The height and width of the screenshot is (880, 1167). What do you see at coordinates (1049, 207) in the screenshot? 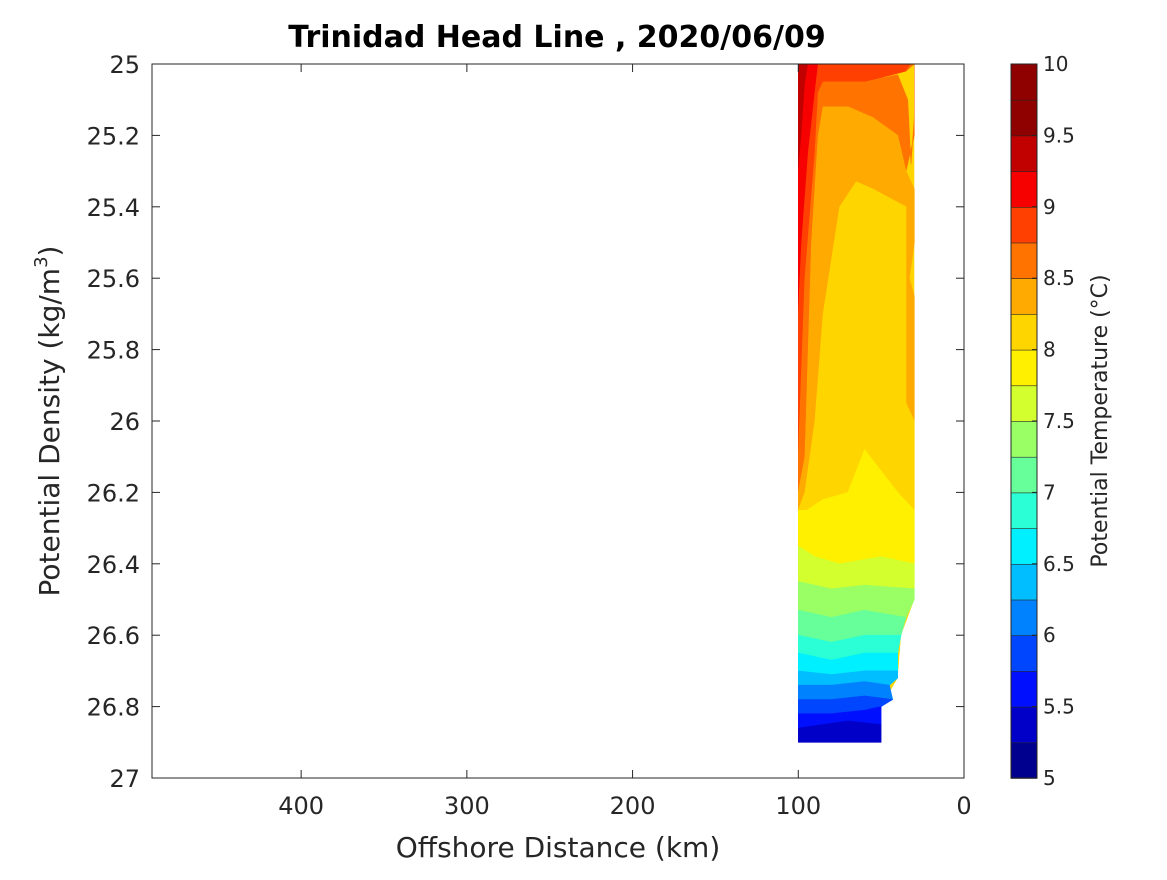
I see `colorbar-tick-label: 9` at bounding box center [1049, 207].